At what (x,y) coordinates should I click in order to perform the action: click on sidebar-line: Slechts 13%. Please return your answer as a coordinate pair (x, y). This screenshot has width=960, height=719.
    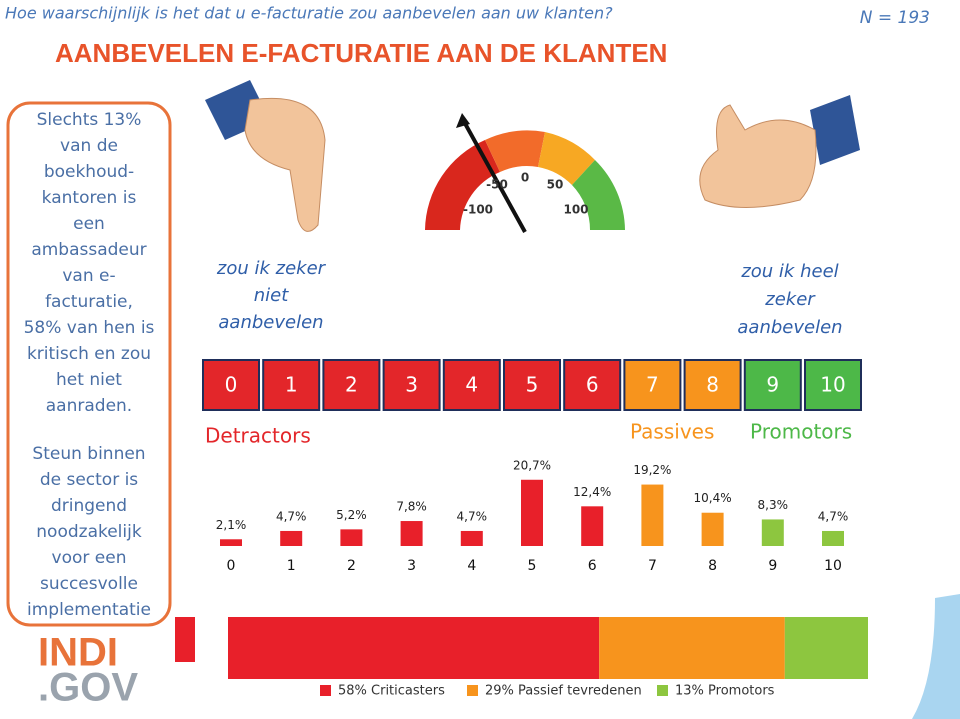
    Looking at the image, I should click on (89, 120).